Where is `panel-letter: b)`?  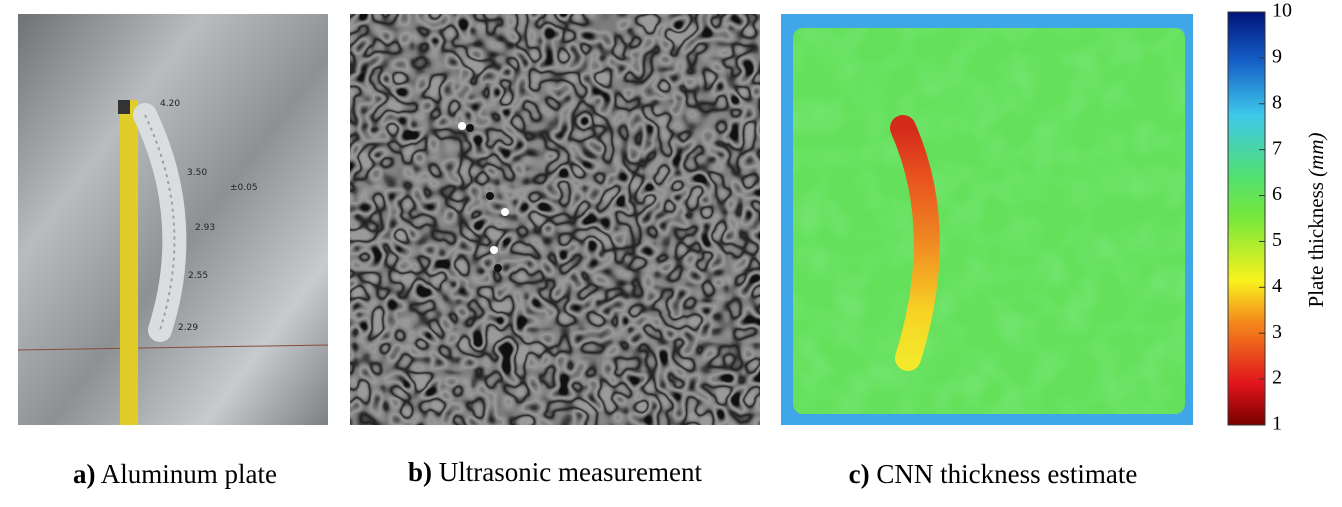 panel-letter: b) is located at coordinates (420, 472).